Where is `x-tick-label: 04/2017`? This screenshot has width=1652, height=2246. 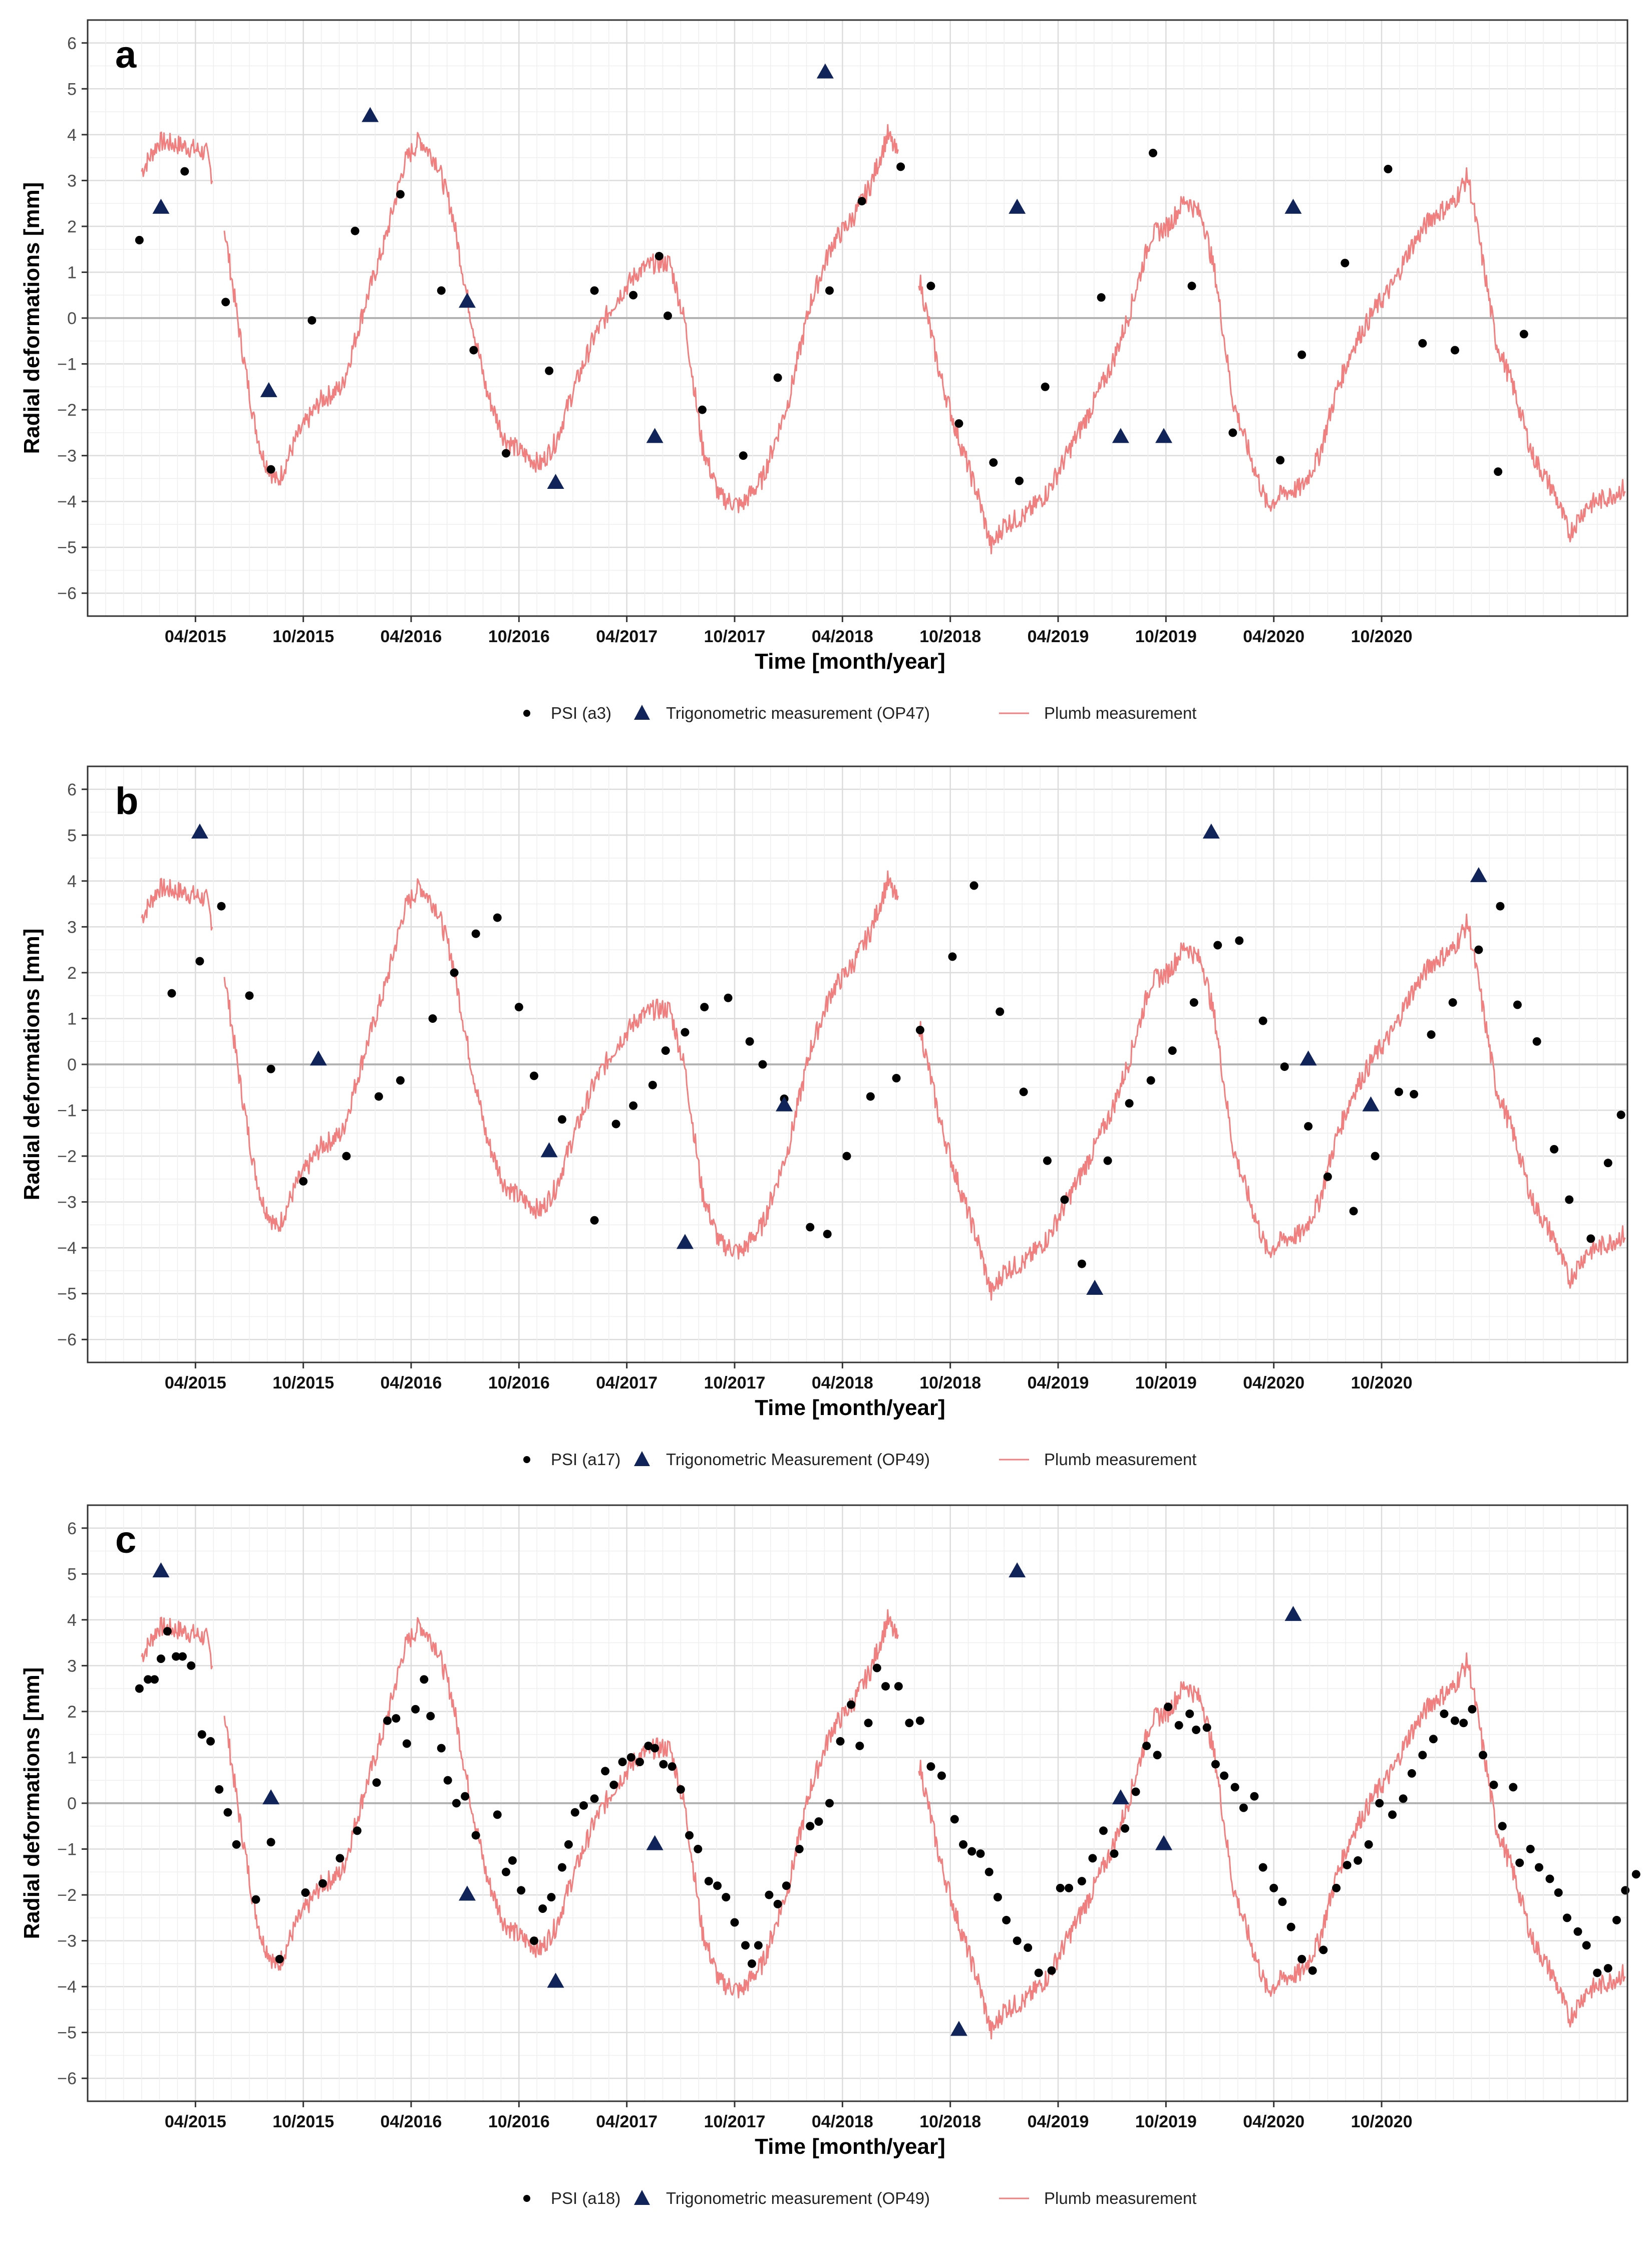
x-tick-label: 04/2017 is located at coordinates (626, 637).